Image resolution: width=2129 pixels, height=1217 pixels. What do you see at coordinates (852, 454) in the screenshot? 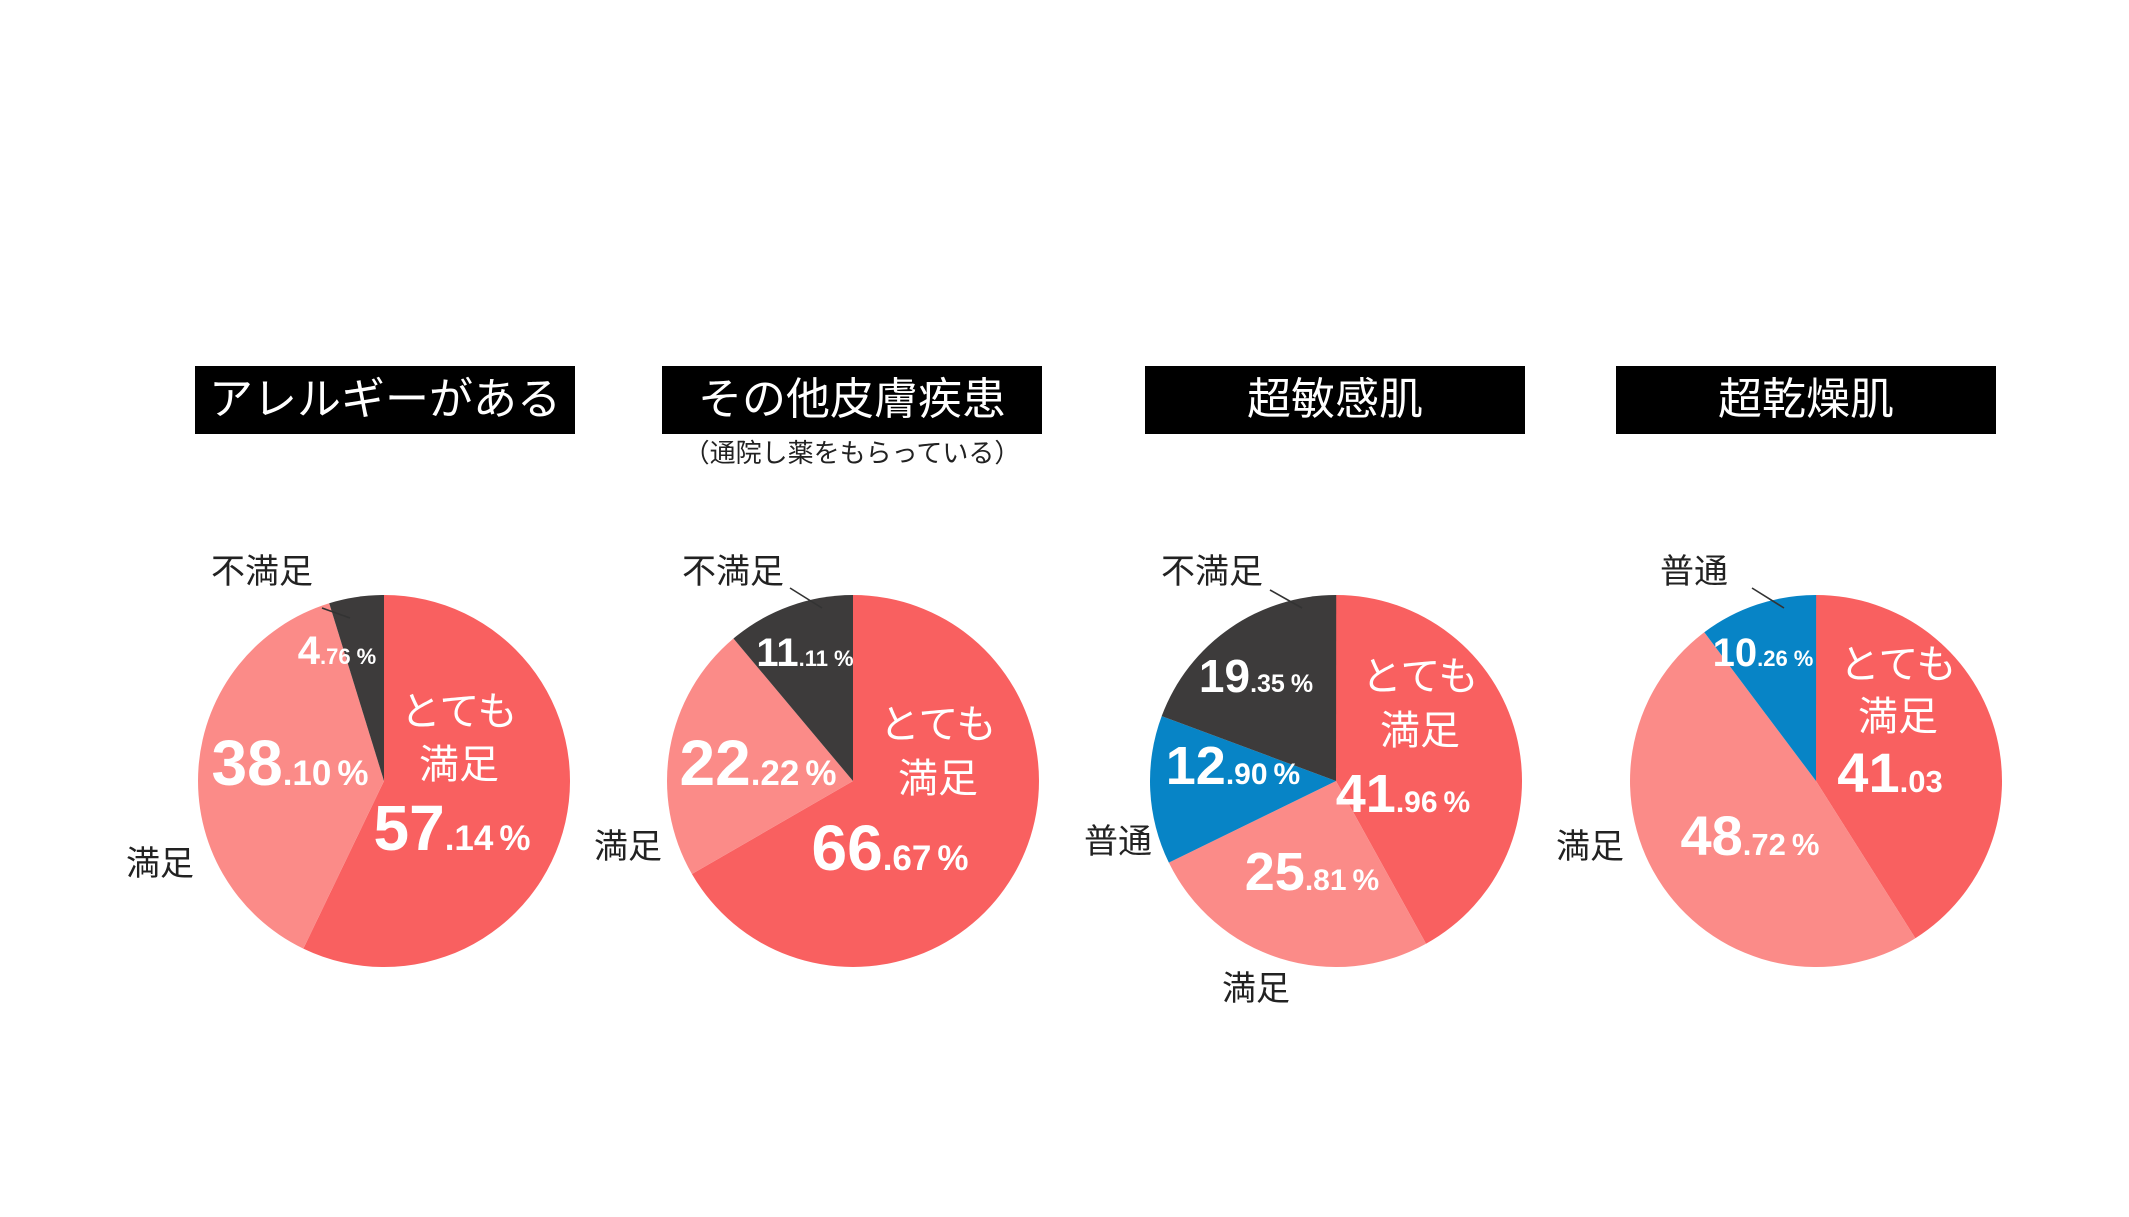
I see `chart-subtitle: （通院し薬をもらっている）` at bounding box center [852, 454].